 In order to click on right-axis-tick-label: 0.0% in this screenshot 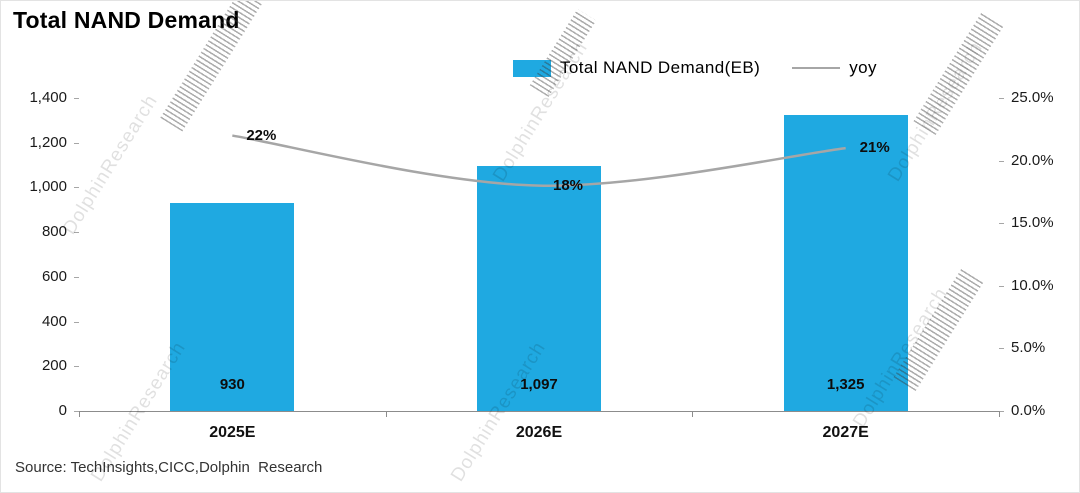, I will do `click(1028, 410)`.